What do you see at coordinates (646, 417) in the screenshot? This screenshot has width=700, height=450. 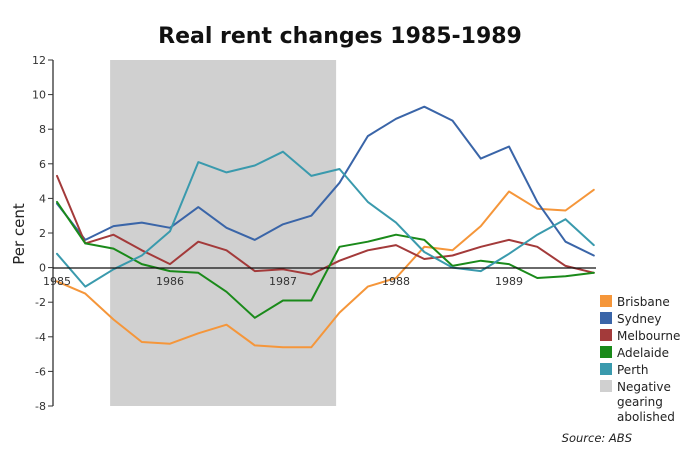 I see `legend-label-shaded: abolished` at bounding box center [646, 417].